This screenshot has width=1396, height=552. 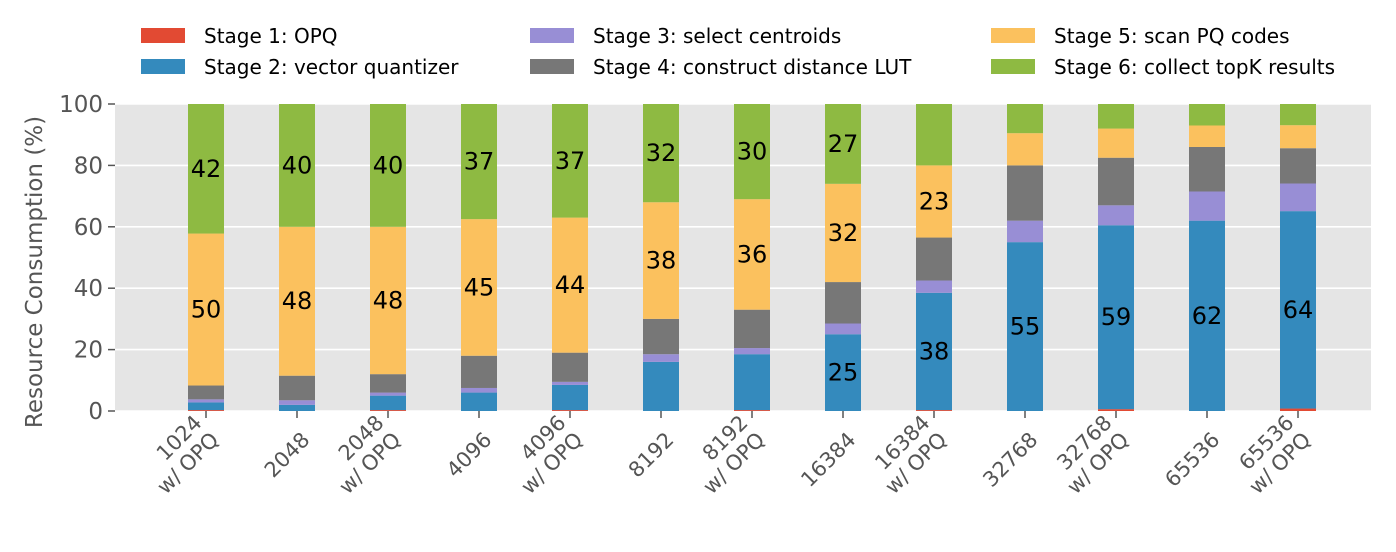 I want to click on data-label: 55, so click(x=1025, y=327).